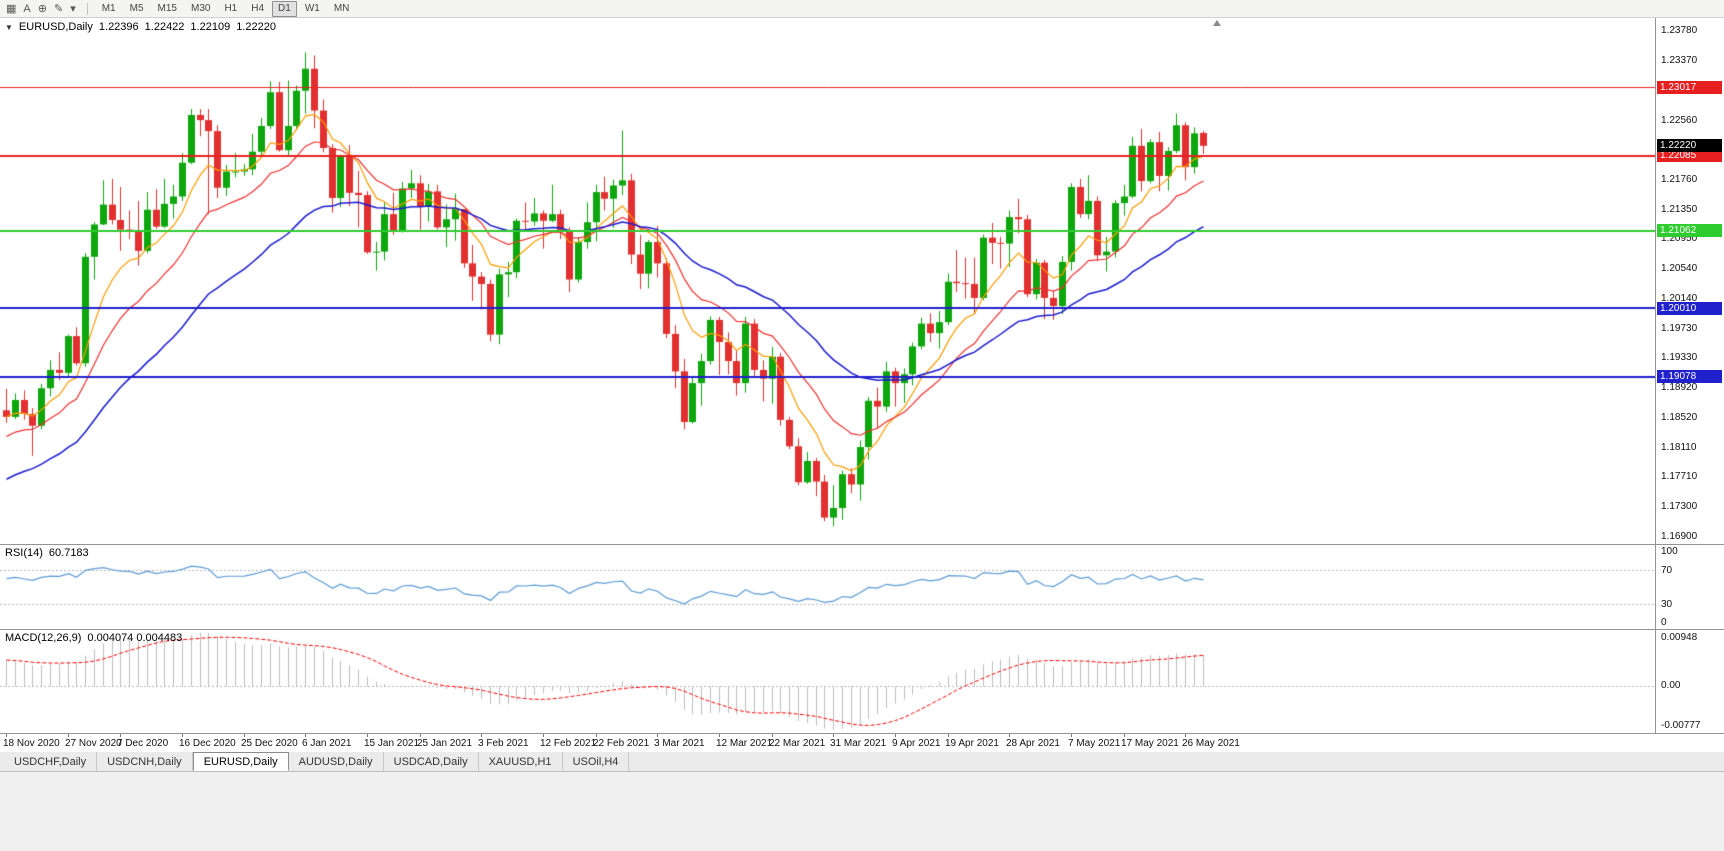  Describe the element at coordinates (73, 8) in the screenshot. I see `draw-dropdown-icon: ▾` at that location.